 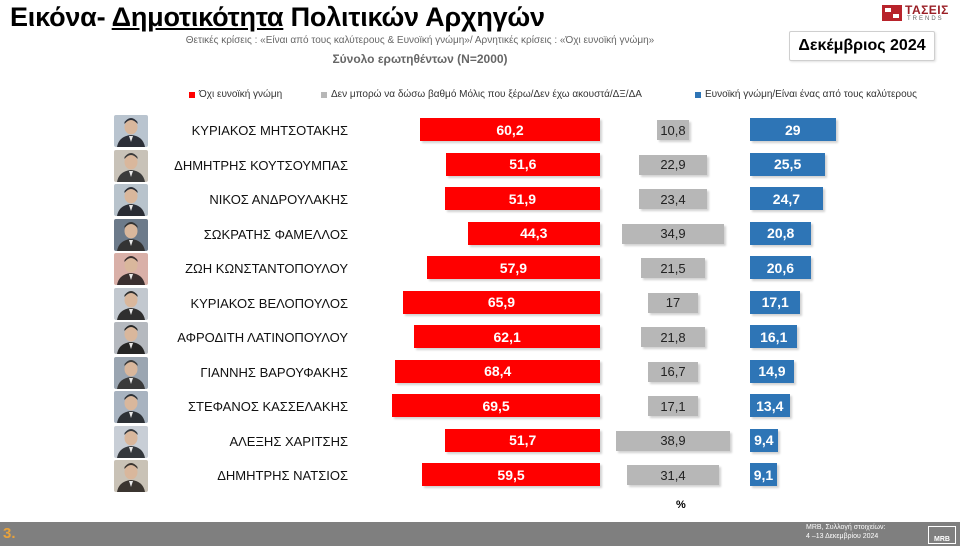 I want to click on legend-label: Όχι ευνοϊκή γνώμη, so click(x=241, y=94).